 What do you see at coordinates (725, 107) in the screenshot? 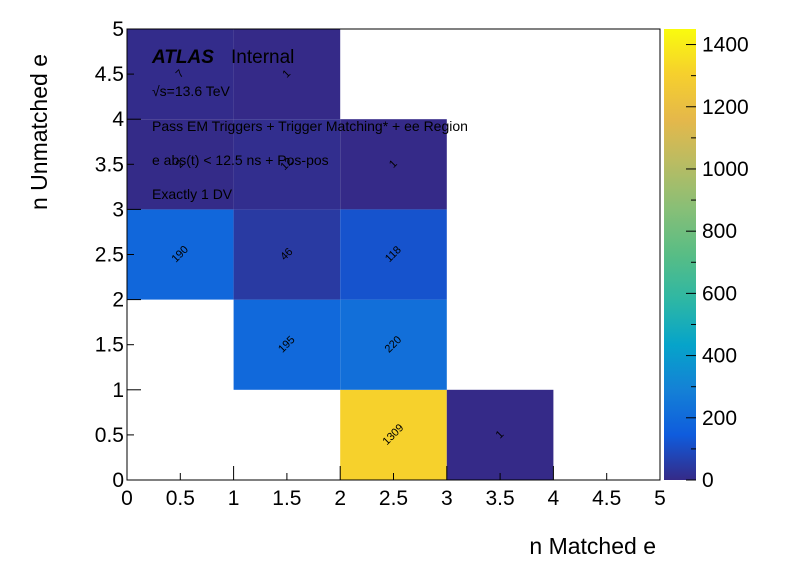
I see `colorbar-tick-label: 1200` at bounding box center [725, 107].